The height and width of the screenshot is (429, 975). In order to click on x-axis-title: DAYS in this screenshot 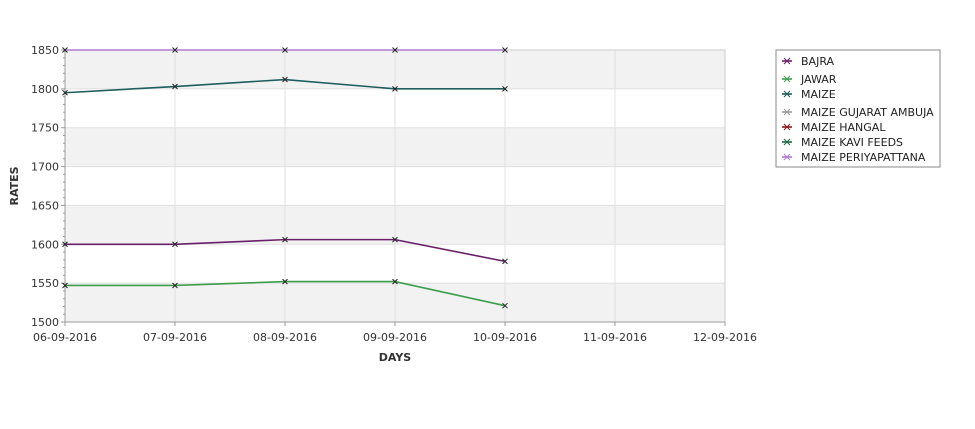, I will do `click(395, 357)`.